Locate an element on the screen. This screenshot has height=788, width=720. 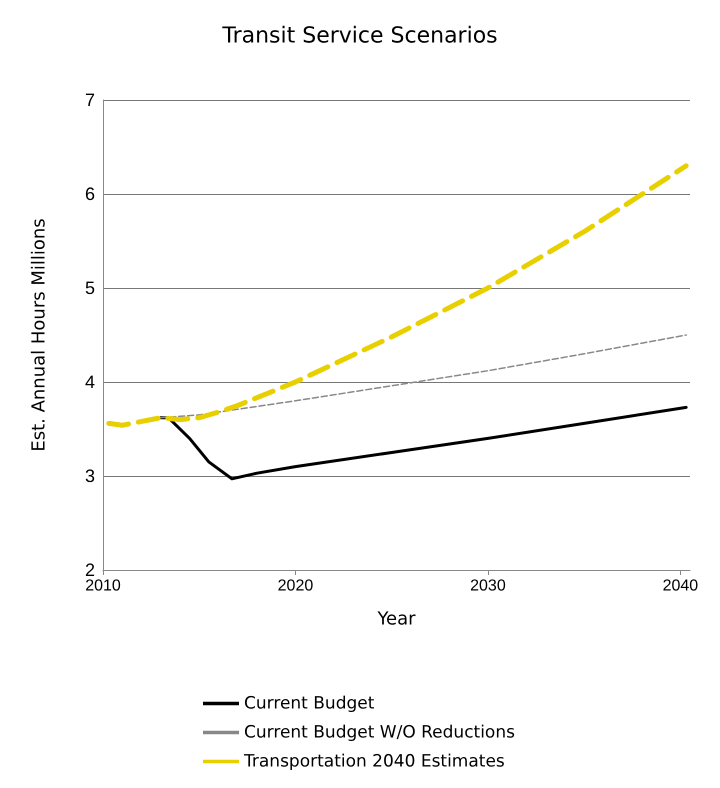
x-tick-label: 2010 is located at coordinates (103, 586).